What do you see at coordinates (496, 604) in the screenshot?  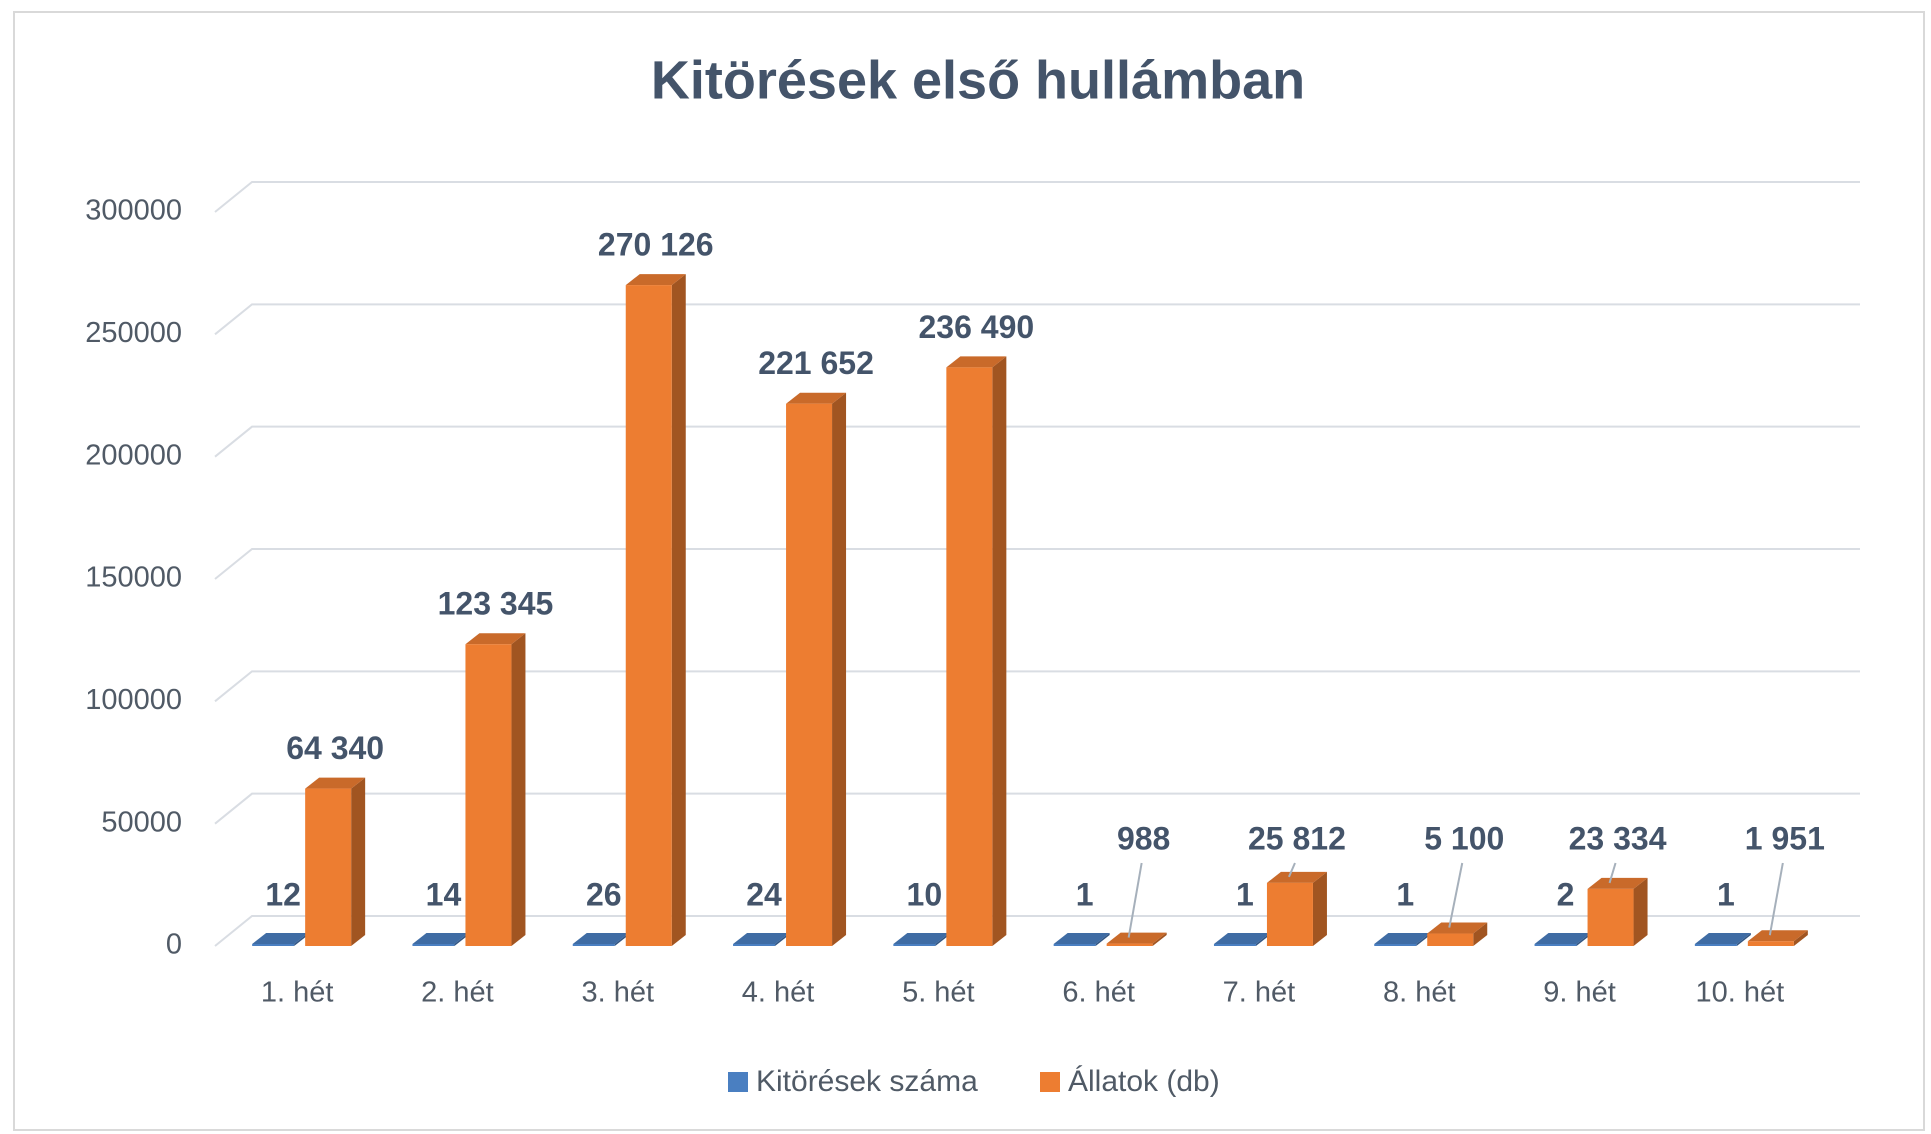 I see `data-label: 123 345` at bounding box center [496, 604].